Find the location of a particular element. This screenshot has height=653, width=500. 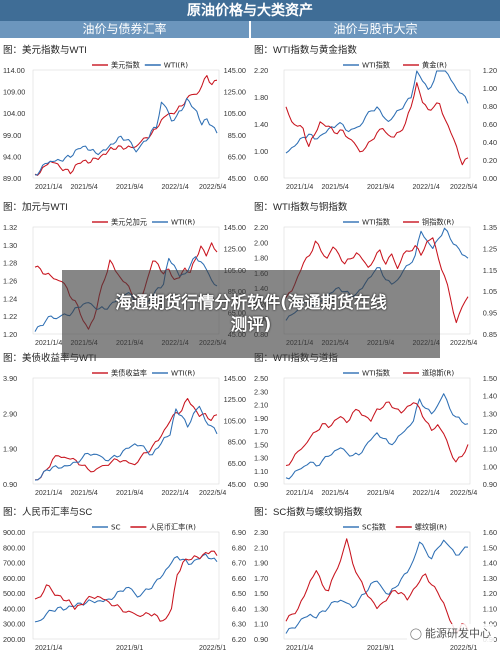

right-axis-tick-label: 1.10 is located at coordinates (490, 449).